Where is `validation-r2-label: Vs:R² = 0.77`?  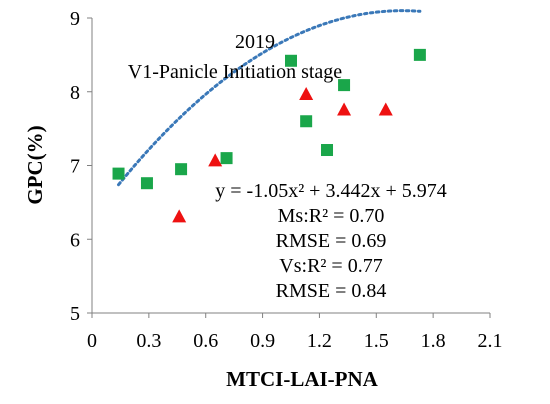
validation-r2-label: Vs:R² = 0.77 is located at coordinates (330, 266).